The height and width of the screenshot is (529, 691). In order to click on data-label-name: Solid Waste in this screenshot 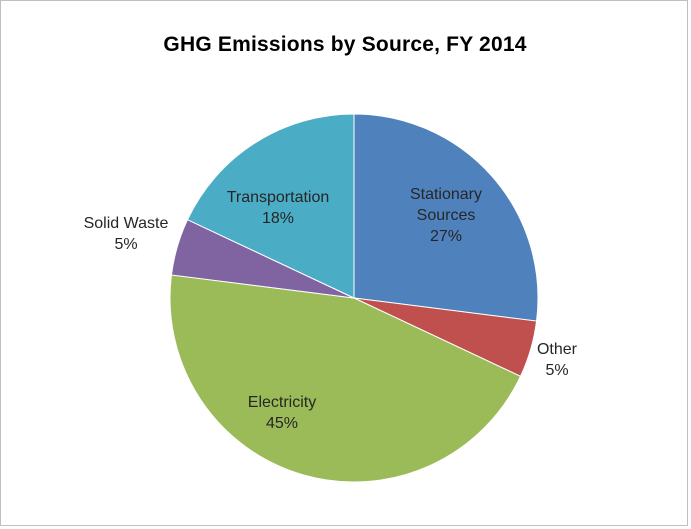, I will do `click(126, 223)`.